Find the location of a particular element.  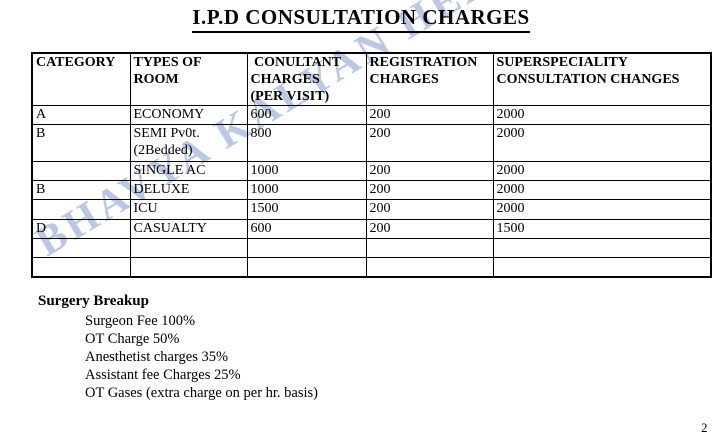

table-row: ICU 1500 200 2000 is located at coordinates (371, 209).